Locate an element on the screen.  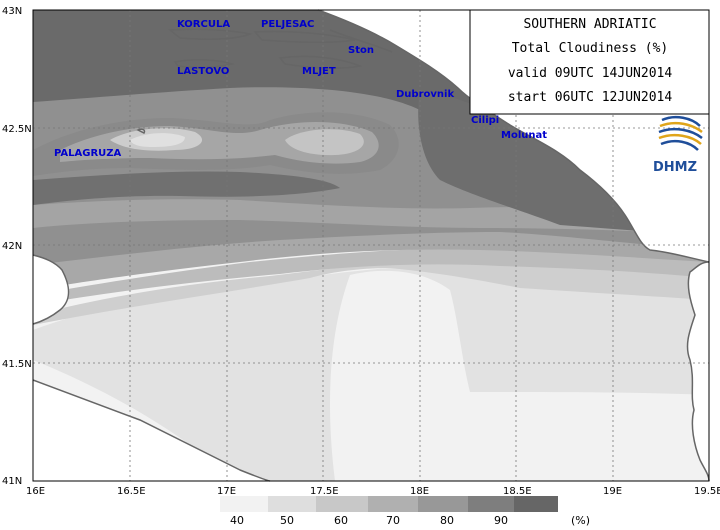
lon-label: 18.5E is located at coordinates (517, 491).